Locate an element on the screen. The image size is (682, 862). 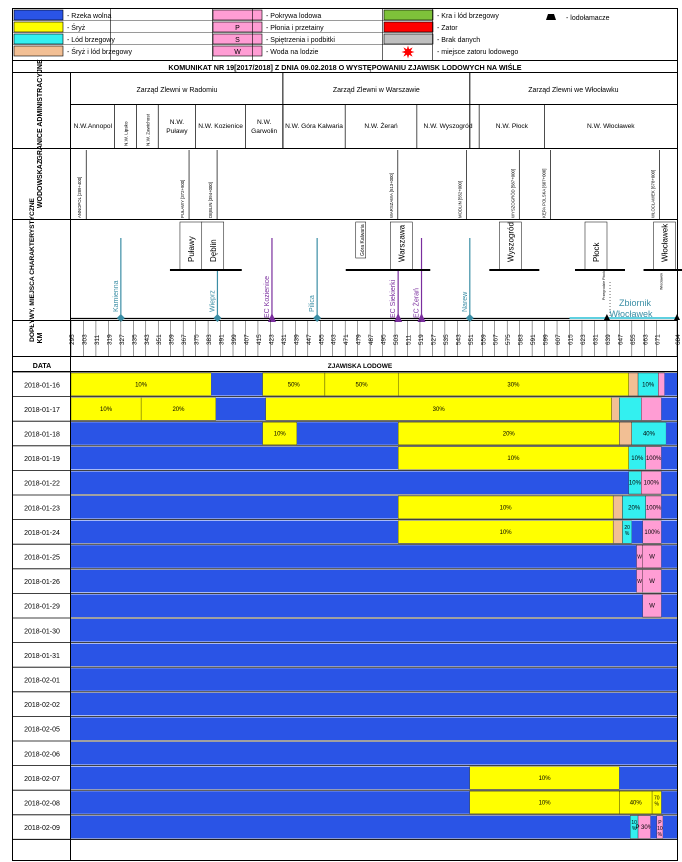
row-date: 2018-01-18 is located at coordinates (42, 435).